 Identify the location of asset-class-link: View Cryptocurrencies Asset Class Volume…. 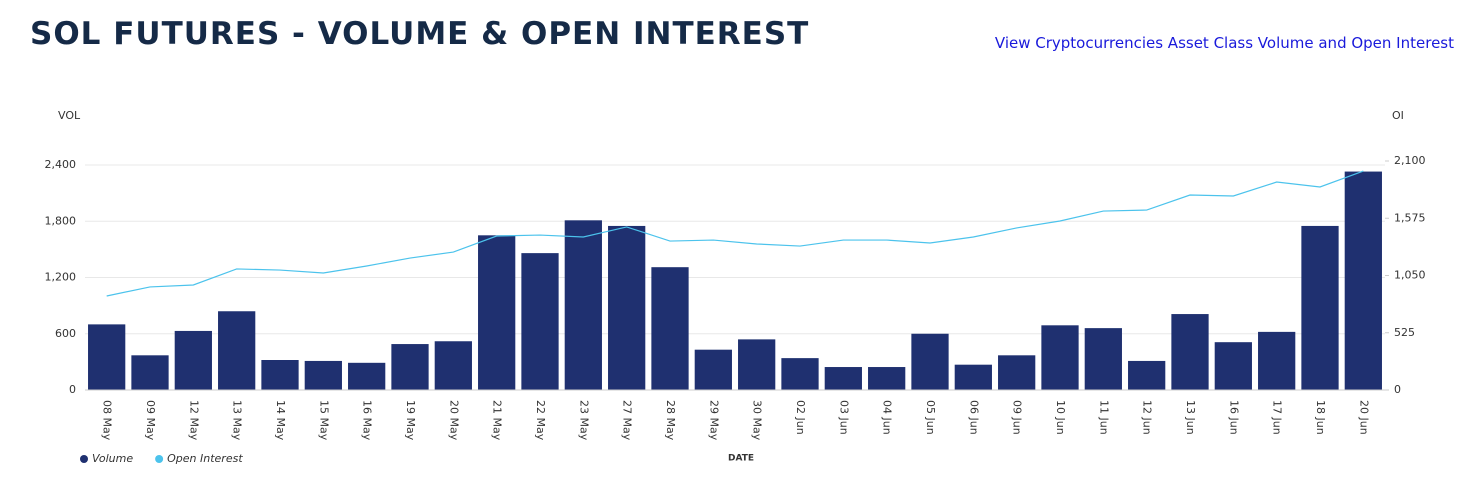
(1224, 43).